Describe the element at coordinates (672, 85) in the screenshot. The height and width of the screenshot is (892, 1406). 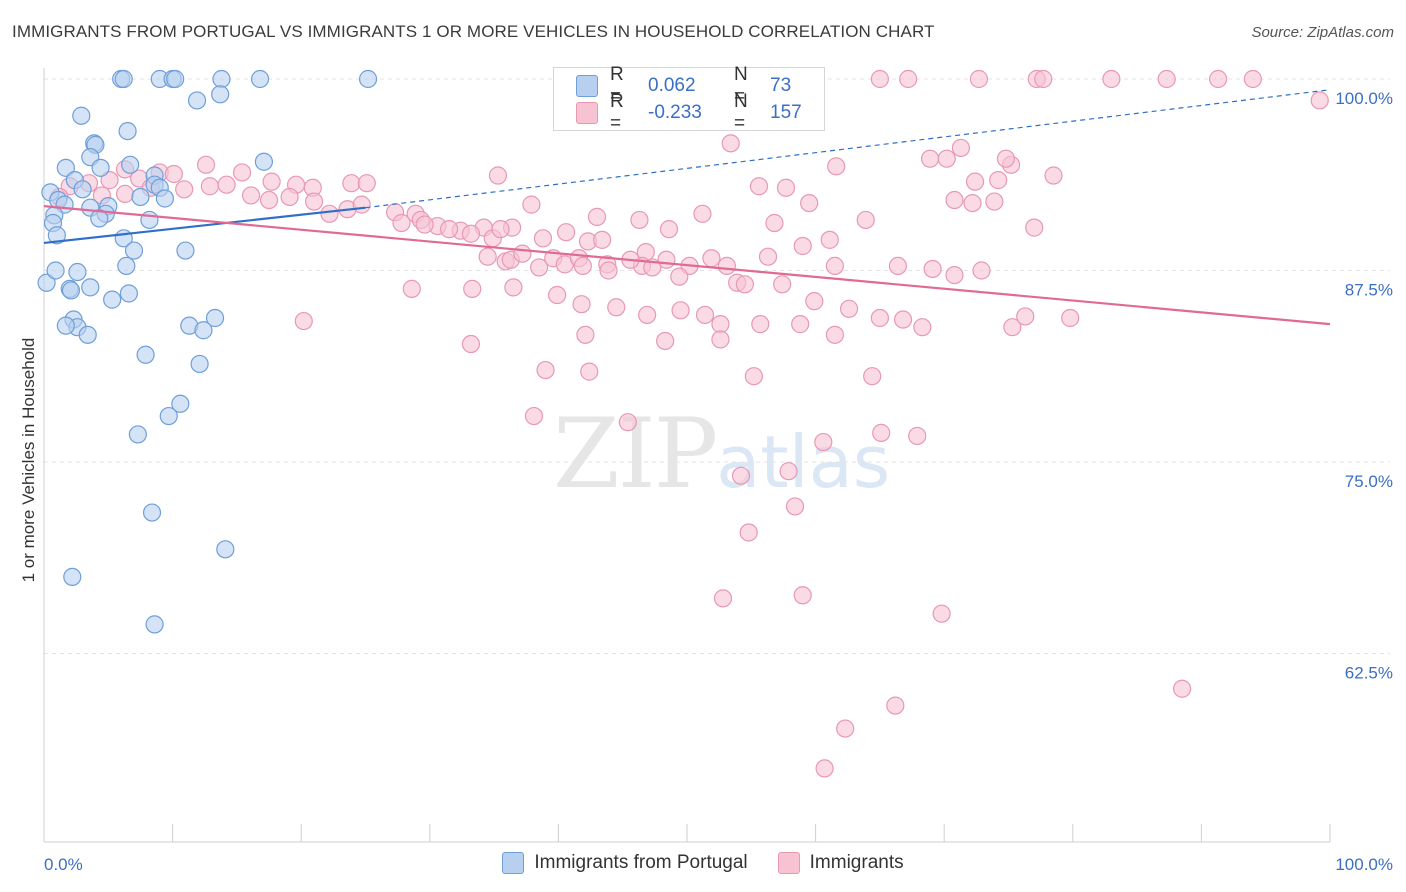
I see `legend-r-value: 0.062` at that location.